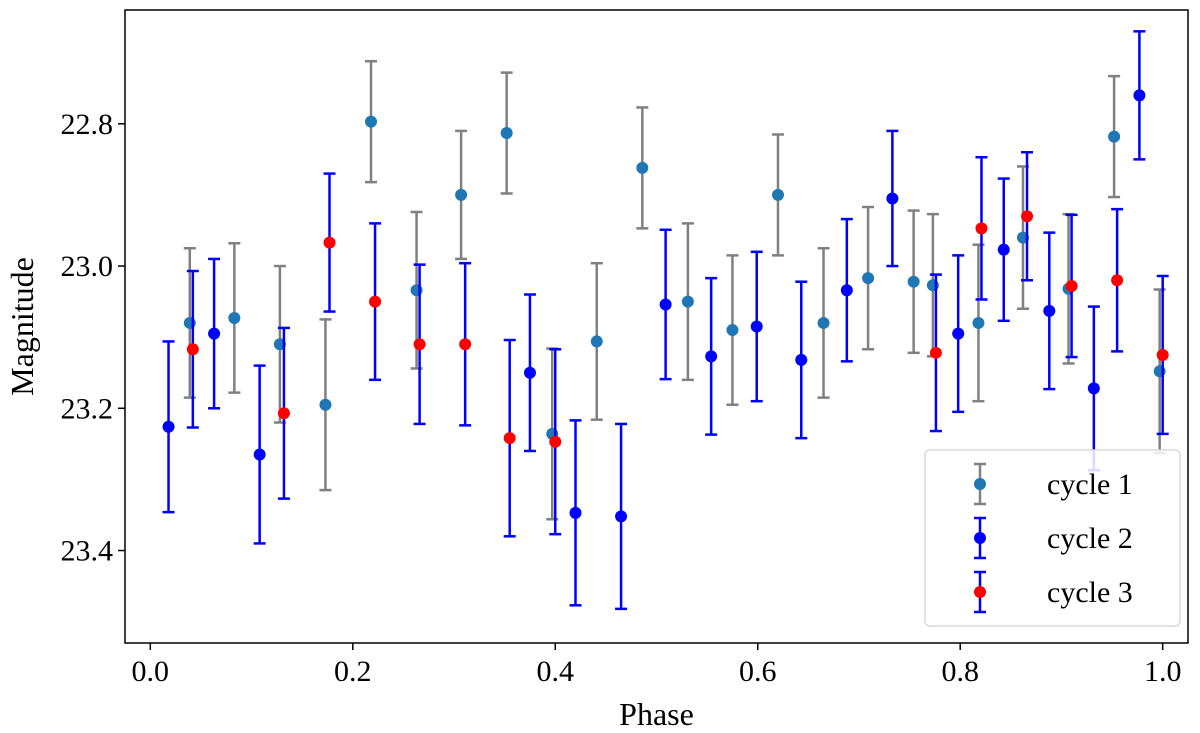 The width and height of the screenshot is (1200, 733). Describe the element at coordinates (656, 714) in the screenshot. I see `x-axis-label: Phase` at that location.